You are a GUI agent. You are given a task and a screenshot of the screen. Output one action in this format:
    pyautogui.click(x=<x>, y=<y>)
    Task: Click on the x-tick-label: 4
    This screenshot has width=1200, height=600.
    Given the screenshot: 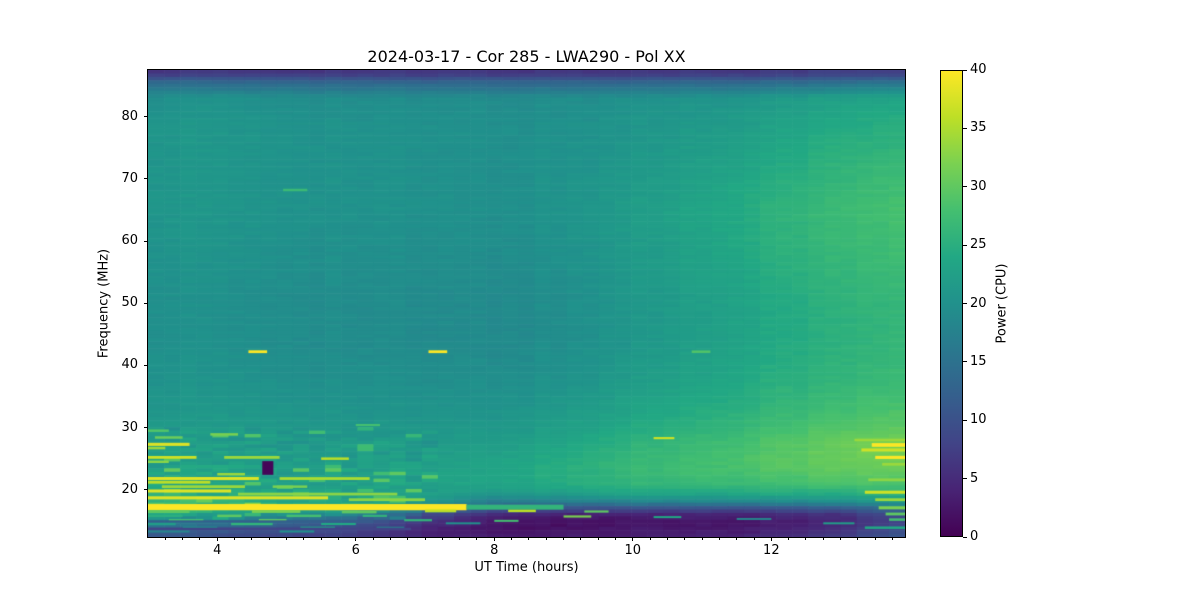 What is the action you would take?
    pyautogui.click(x=217, y=550)
    